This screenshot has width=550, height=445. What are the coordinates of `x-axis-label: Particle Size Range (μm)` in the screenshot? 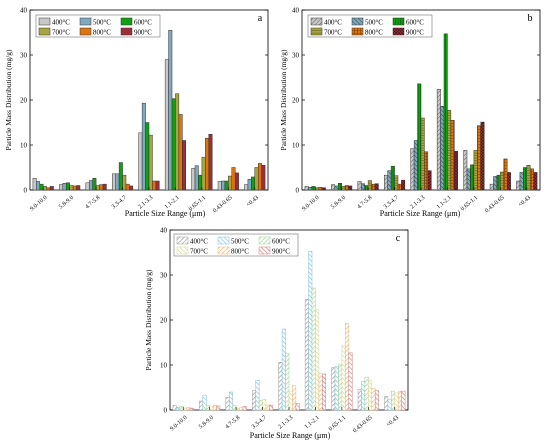 It's located at (290, 435).